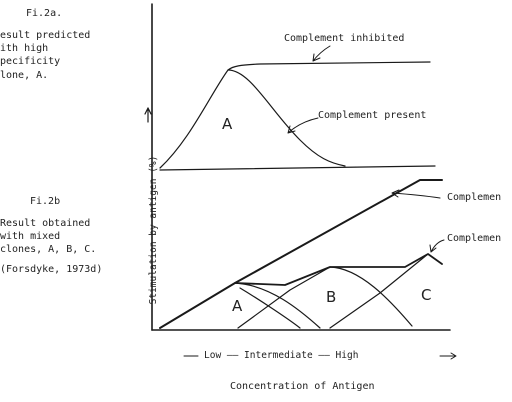 The height and width of the screenshot is (402, 512). I want to click on present-pointer-arrow, so click(303, 125).